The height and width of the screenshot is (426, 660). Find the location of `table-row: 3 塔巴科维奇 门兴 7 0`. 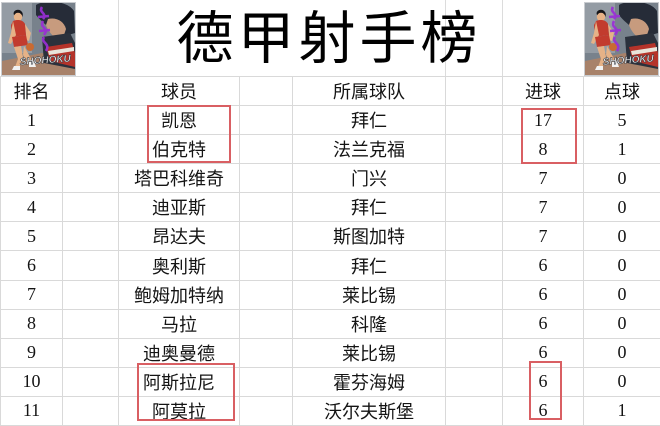

table-row: 3 塔巴科维奇 门兴 7 0 is located at coordinates (330, 178).